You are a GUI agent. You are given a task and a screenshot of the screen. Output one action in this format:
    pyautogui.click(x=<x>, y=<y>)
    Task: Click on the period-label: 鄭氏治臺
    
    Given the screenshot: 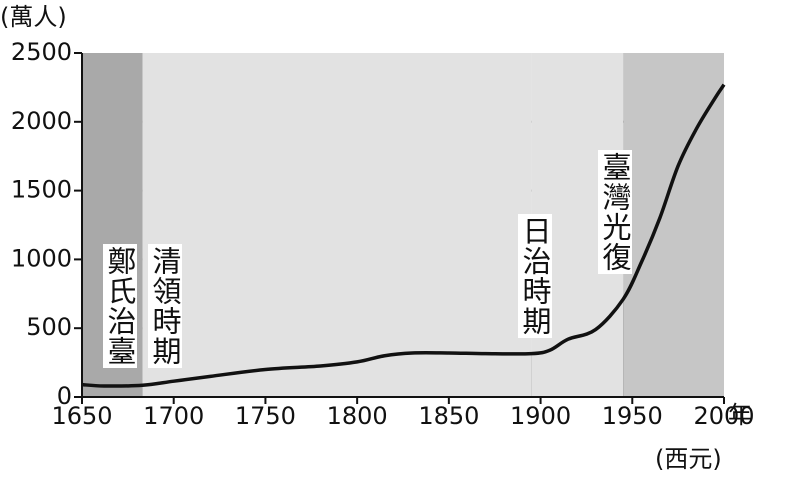 What is the action you would take?
    pyautogui.click(x=120, y=306)
    